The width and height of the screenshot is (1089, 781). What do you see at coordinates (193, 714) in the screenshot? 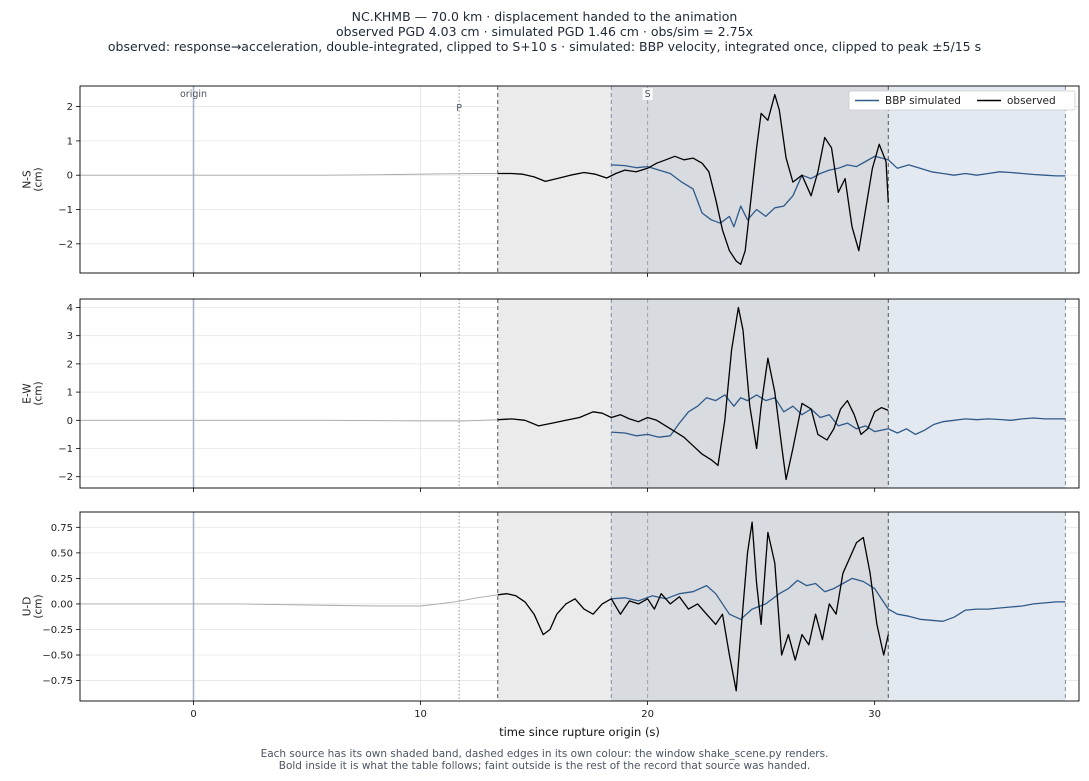
I see `x-tick-label: 0` at bounding box center [193, 714].